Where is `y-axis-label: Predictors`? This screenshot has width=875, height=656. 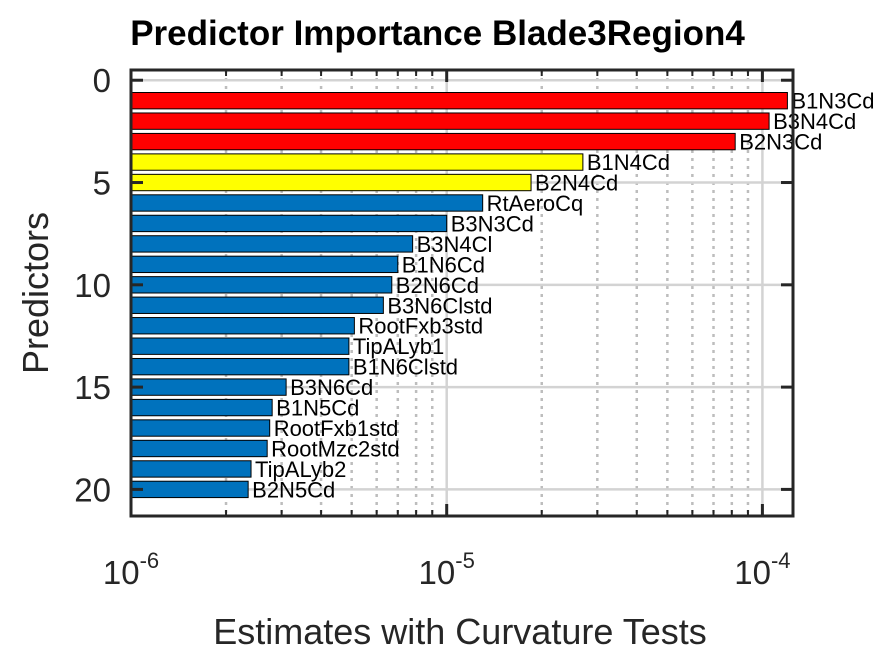
y-axis-label: Predictors is located at coordinates (35, 293).